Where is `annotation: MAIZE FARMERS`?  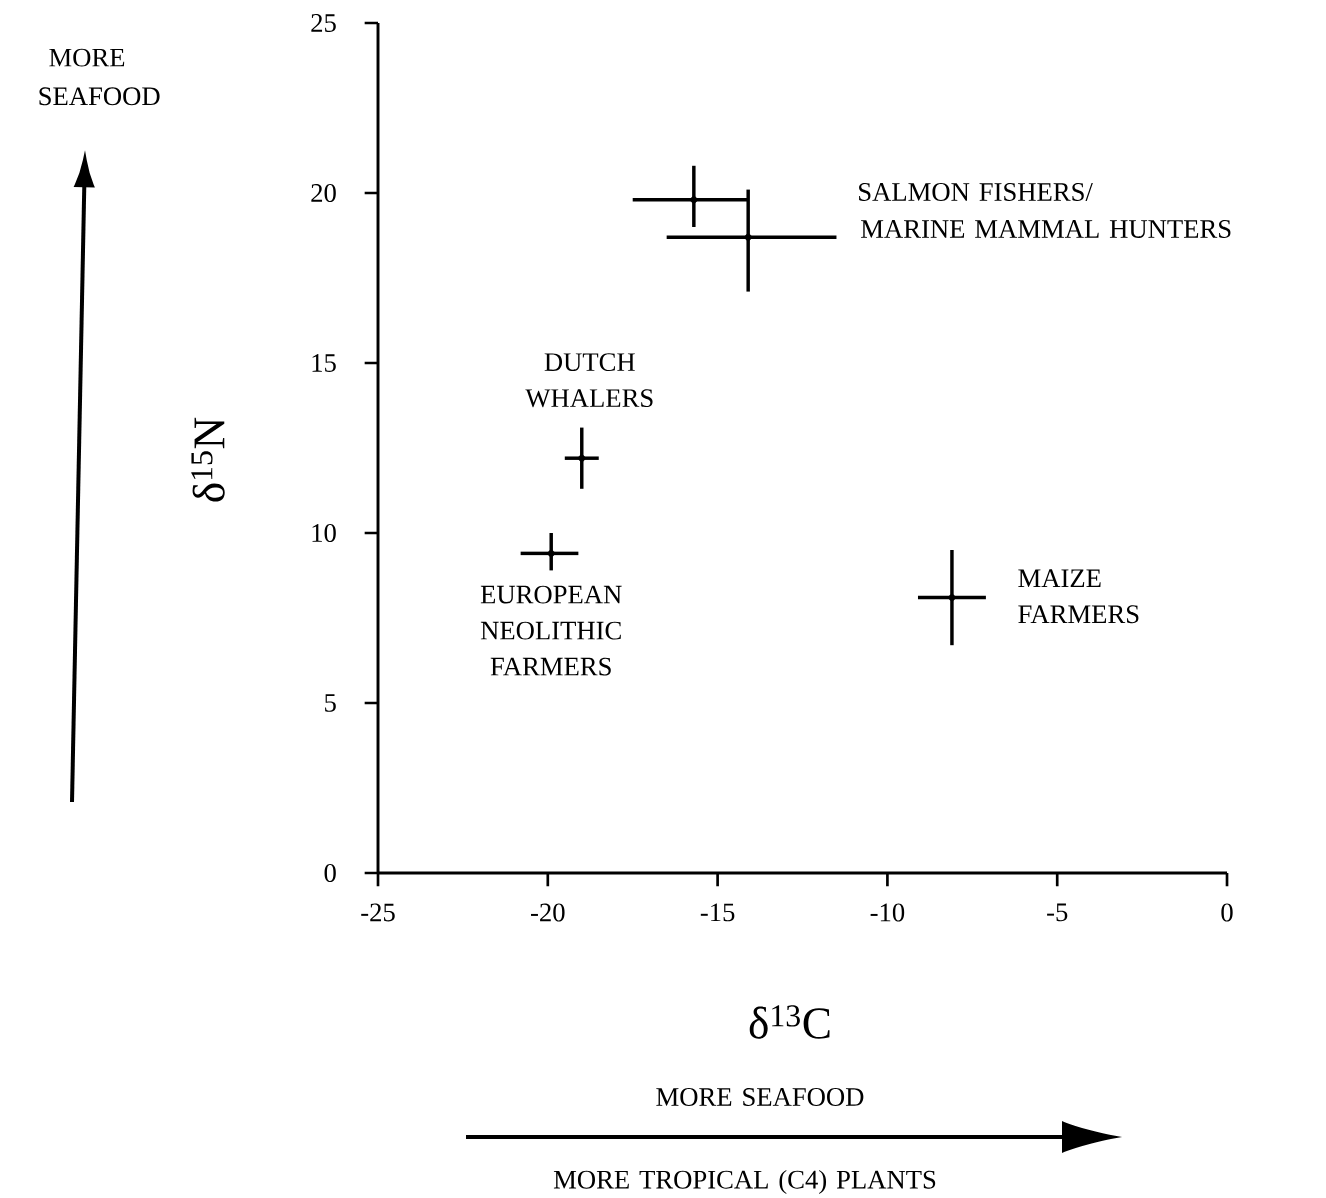
annotation: MAIZE FARMERS is located at coordinates (1078, 596).